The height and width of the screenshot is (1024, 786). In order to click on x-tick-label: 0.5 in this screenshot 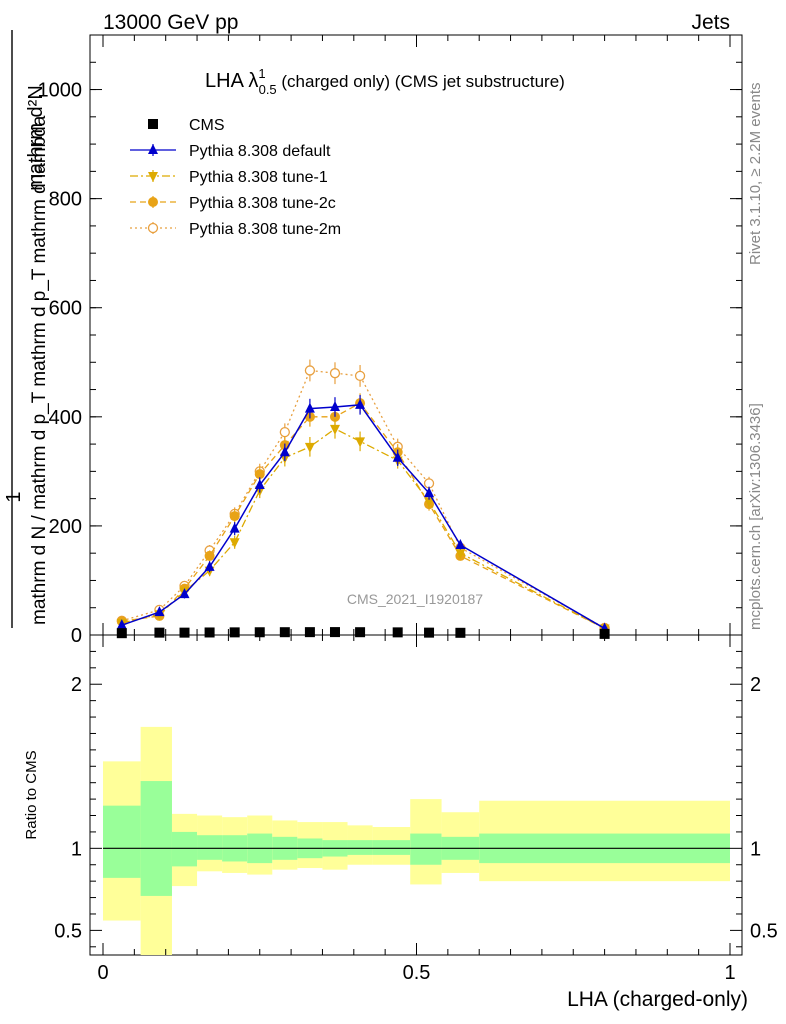, I will do `click(417, 973)`.